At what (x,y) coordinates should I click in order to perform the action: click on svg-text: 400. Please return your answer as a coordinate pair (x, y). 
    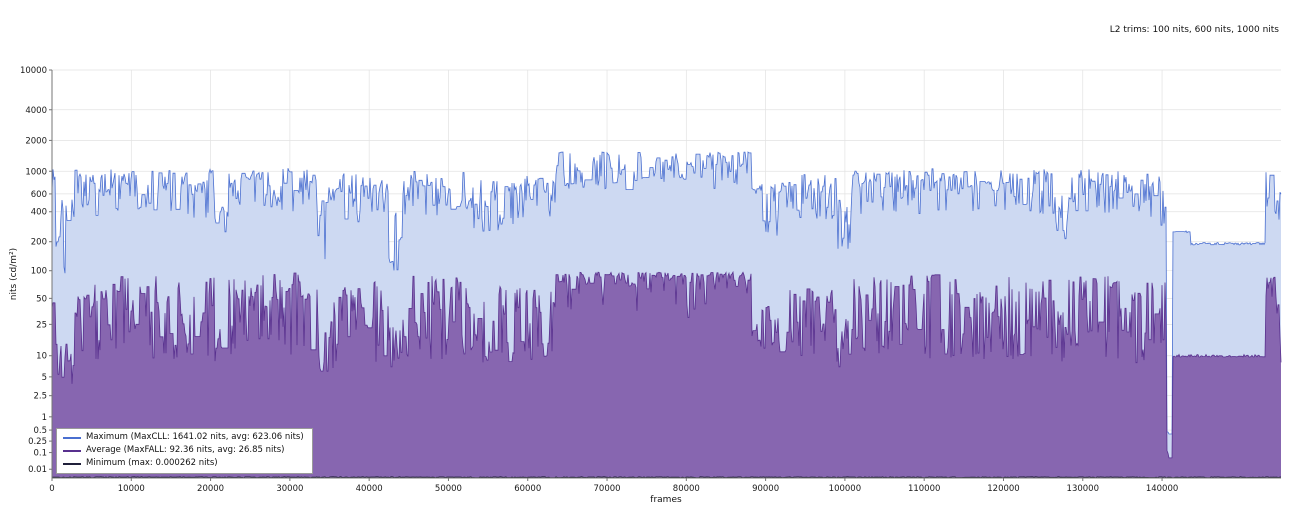
    Looking at the image, I should click on (39, 213).